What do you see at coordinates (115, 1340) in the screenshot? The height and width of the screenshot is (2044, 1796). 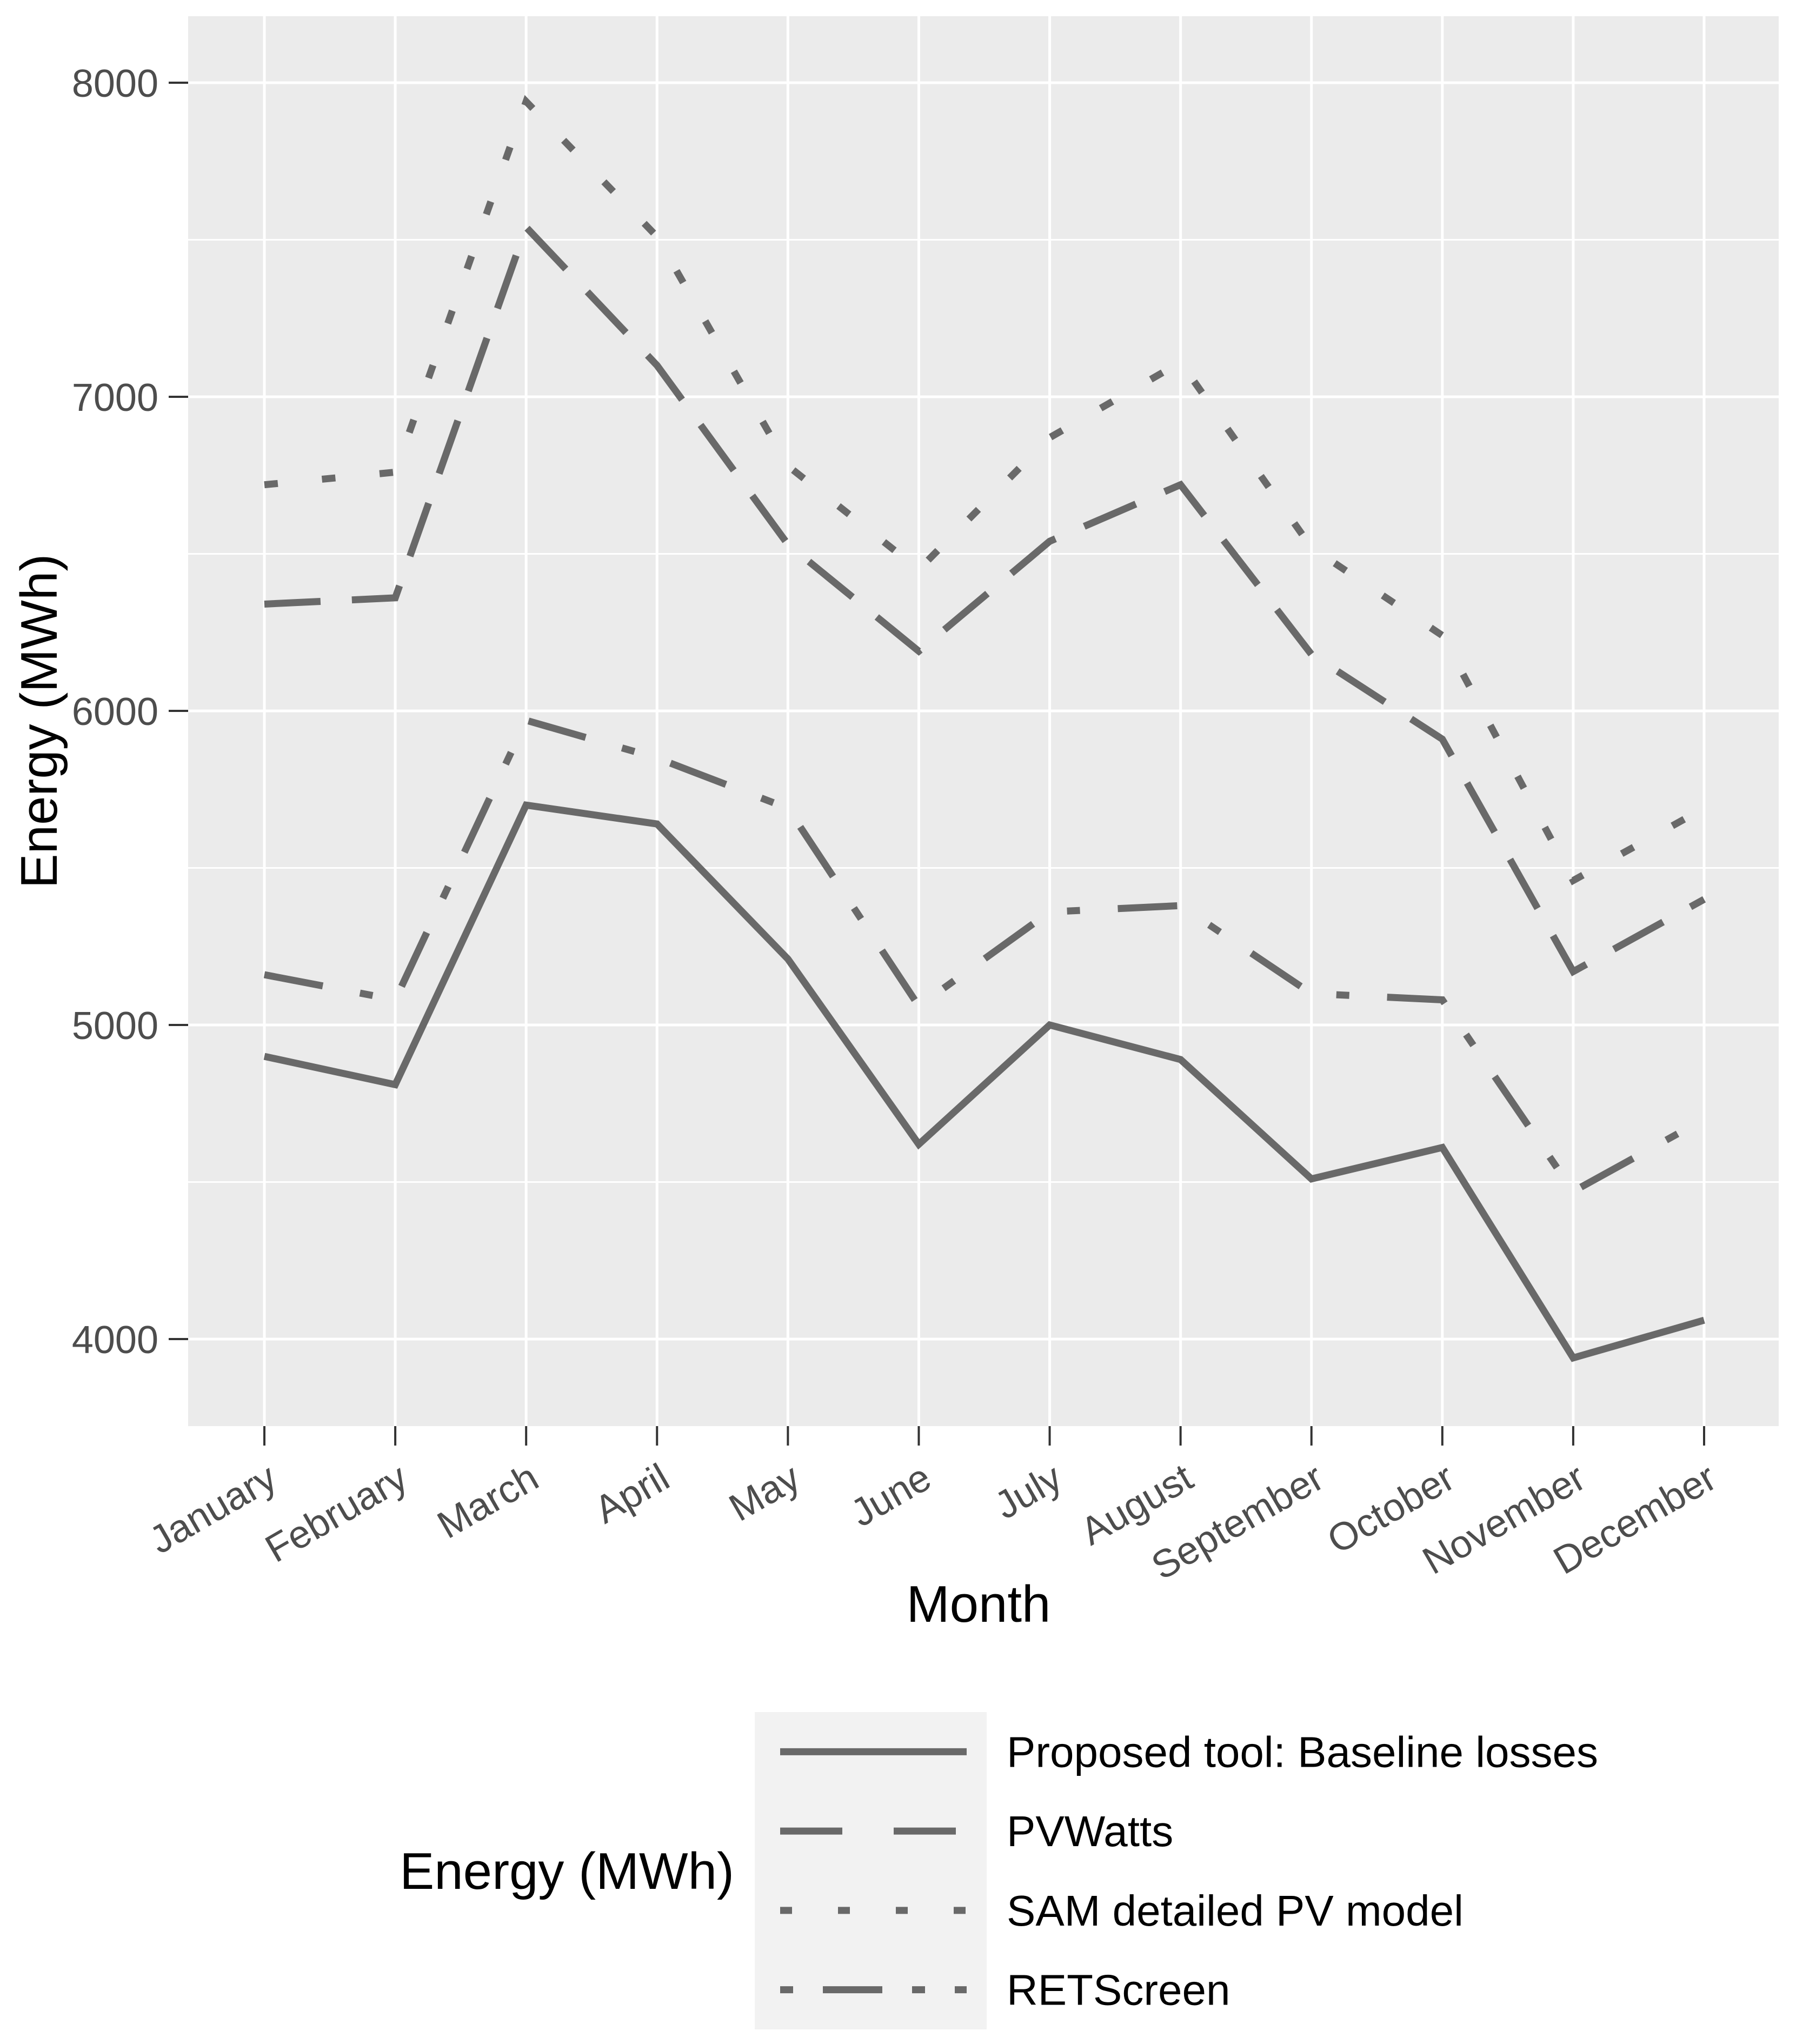 I see `y-tick-label: 4000` at bounding box center [115, 1340].